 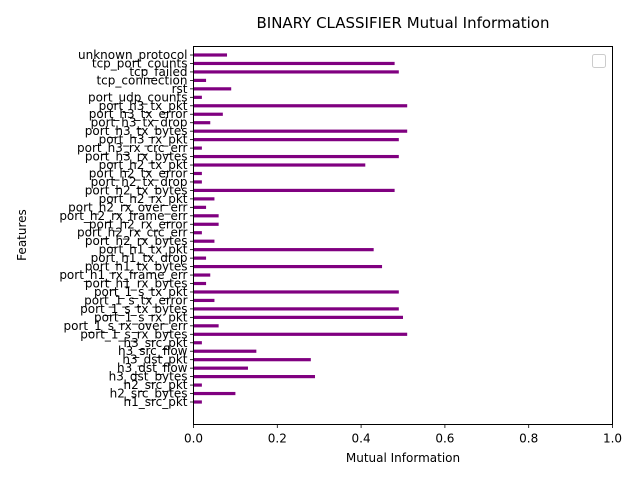 I want to click on y-tick-label: port_h3_rx_crc_err, so click(x=132, y=148).